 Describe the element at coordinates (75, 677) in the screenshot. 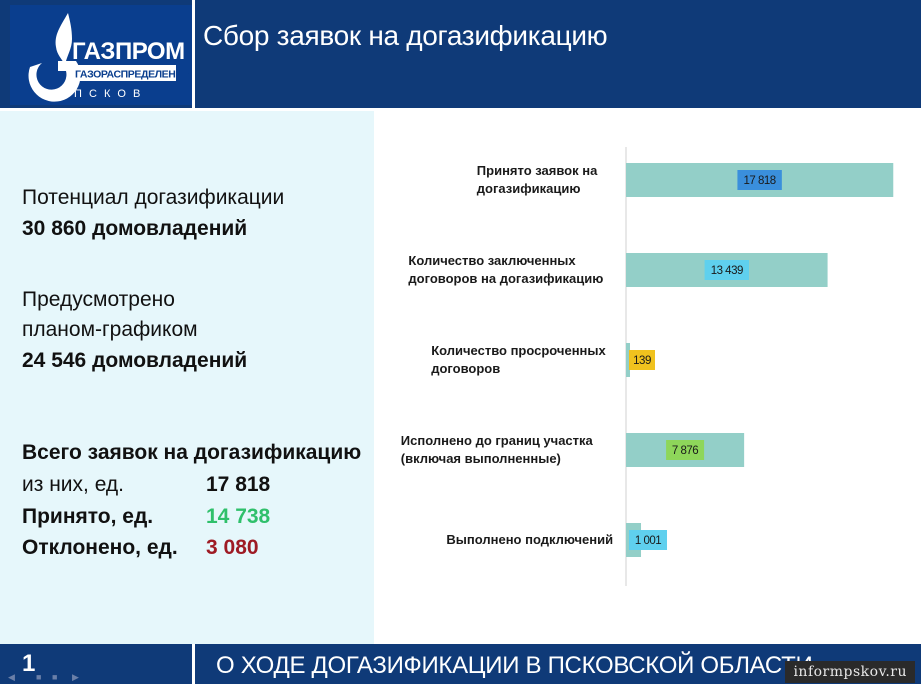

I see `next-arrow-icon: ▶` at that location.